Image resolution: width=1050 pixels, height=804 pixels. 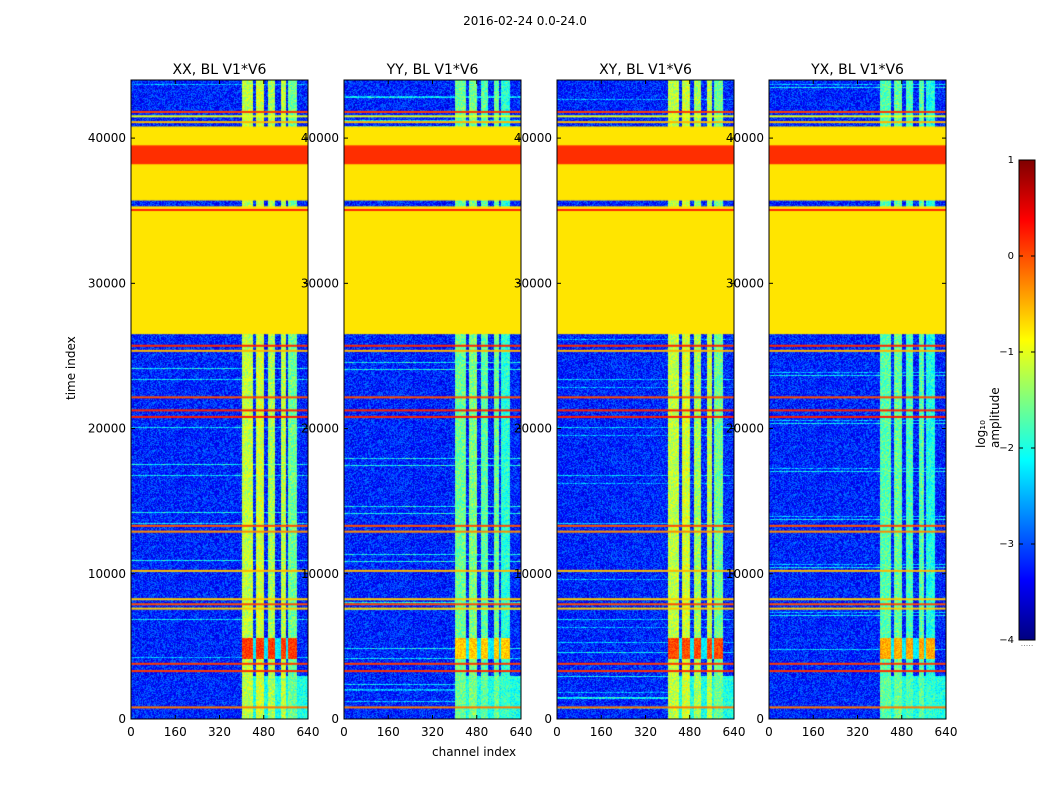 What do you see at coordinates (645, 70) in the screenshot?
I see `panel-title: XY, BL V1*V6` at bounding box center [645, 70].